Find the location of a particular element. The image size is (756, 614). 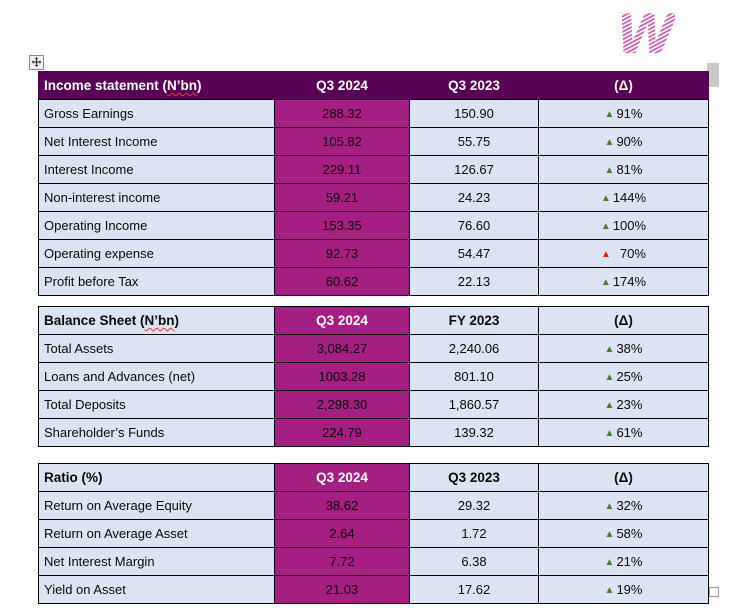

row-label: Interest Income is located at coordinates (156, 169).